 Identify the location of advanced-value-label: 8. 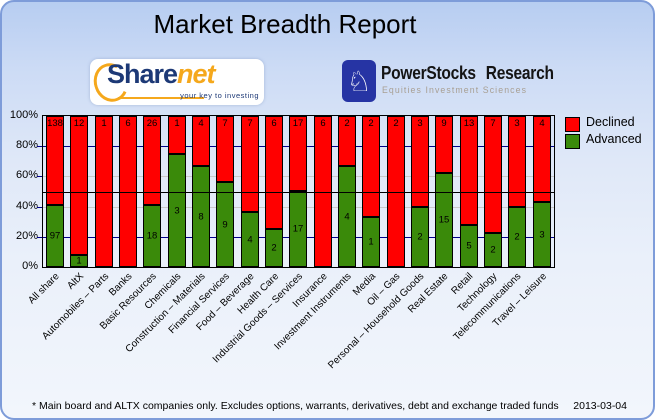
(201, 216).